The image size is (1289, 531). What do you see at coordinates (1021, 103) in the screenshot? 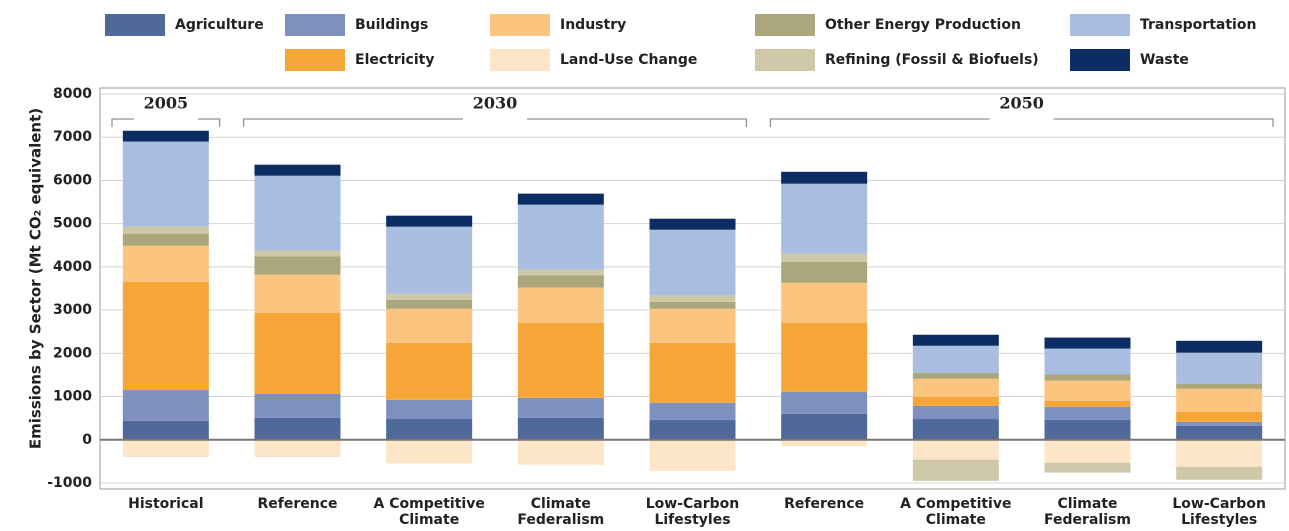
I see `group-label: 2050` at bounding box center [1021, 103].